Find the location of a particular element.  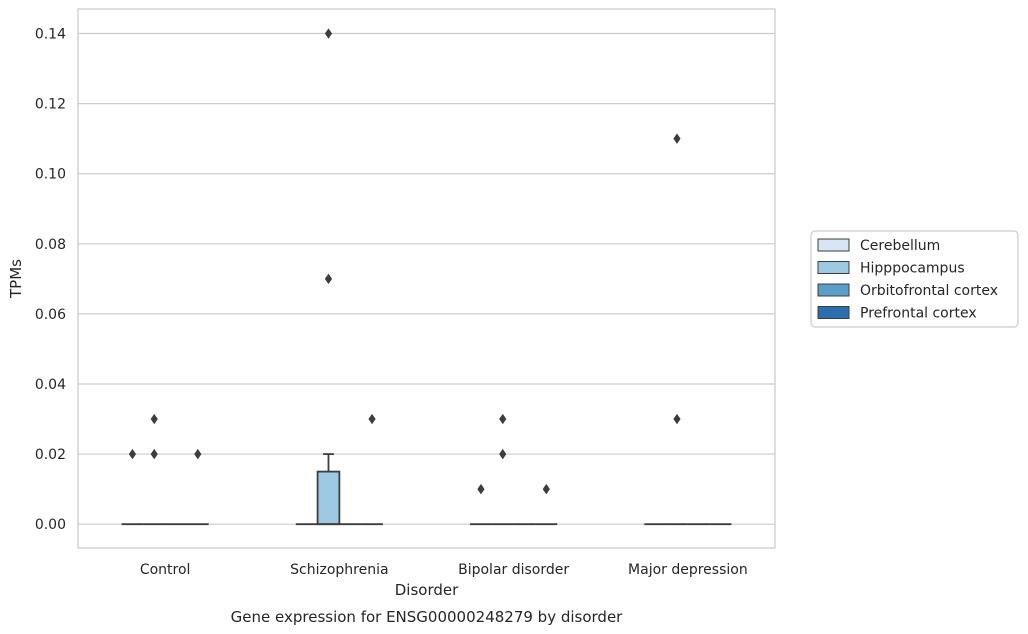

y-tick-label: 0.02 is located at coordinates (50, 455).